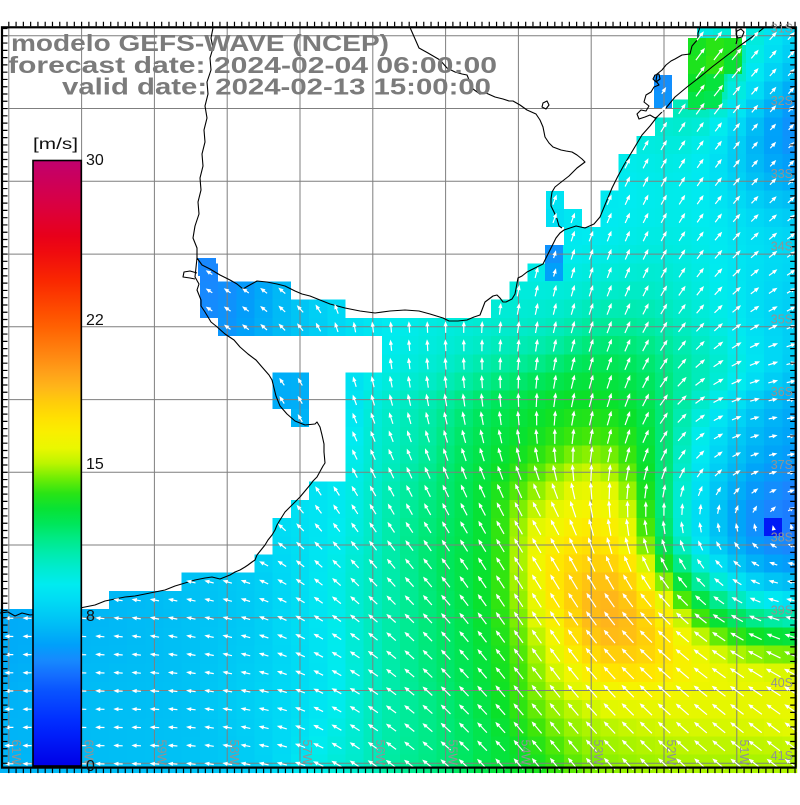 This screenshot has width=800, height=805. What do you see at coordinates (453, 753) in the screenshot?
I see `svg-text: 55W` at bounding box center [453, 753].